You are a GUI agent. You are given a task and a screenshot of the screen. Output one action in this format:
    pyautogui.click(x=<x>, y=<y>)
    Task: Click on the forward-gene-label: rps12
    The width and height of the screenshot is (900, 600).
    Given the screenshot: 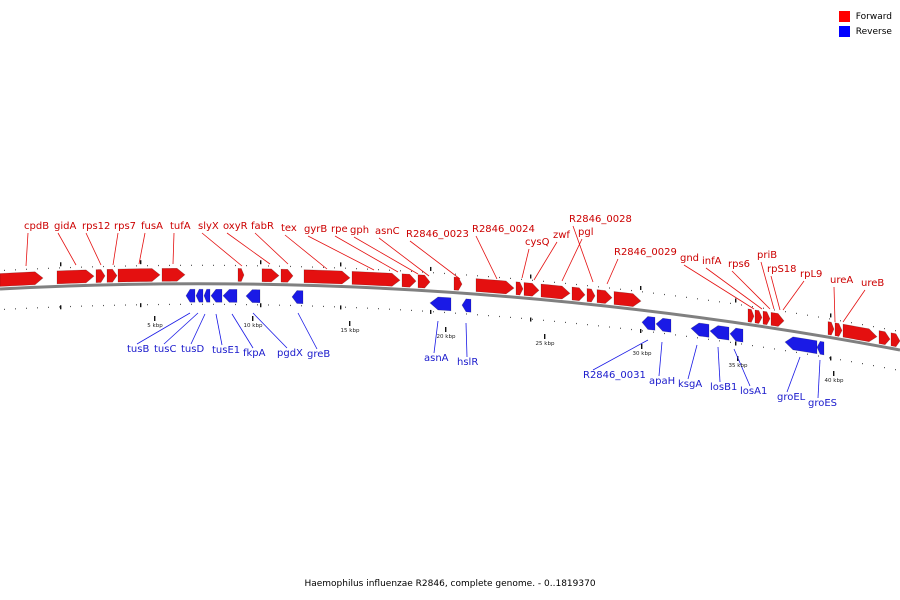 What is the action you would take?
    pyautogui.click(x=96, y=226)
    